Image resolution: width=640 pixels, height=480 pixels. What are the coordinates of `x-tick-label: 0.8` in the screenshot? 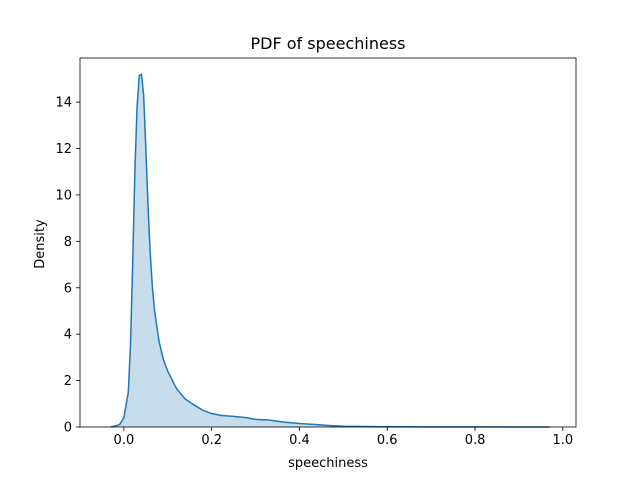 It's located at (475, 440).